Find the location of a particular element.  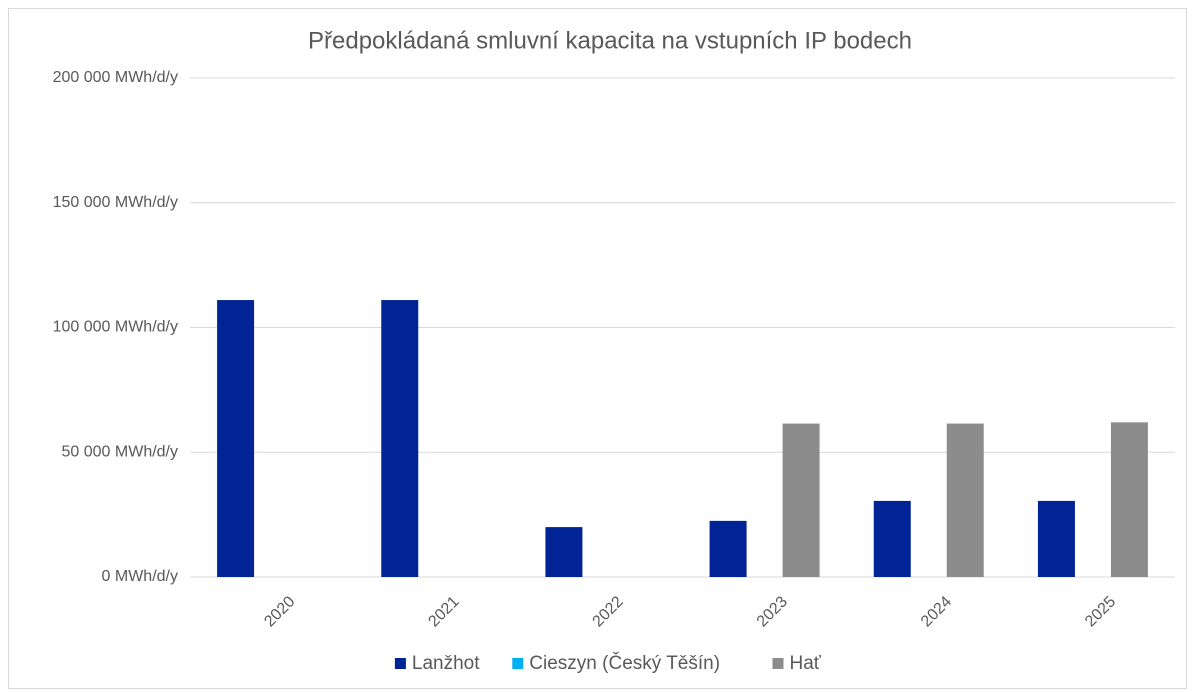

y-tick-label: 100 000 MWh/d/y is located at coordinates (115, 327).